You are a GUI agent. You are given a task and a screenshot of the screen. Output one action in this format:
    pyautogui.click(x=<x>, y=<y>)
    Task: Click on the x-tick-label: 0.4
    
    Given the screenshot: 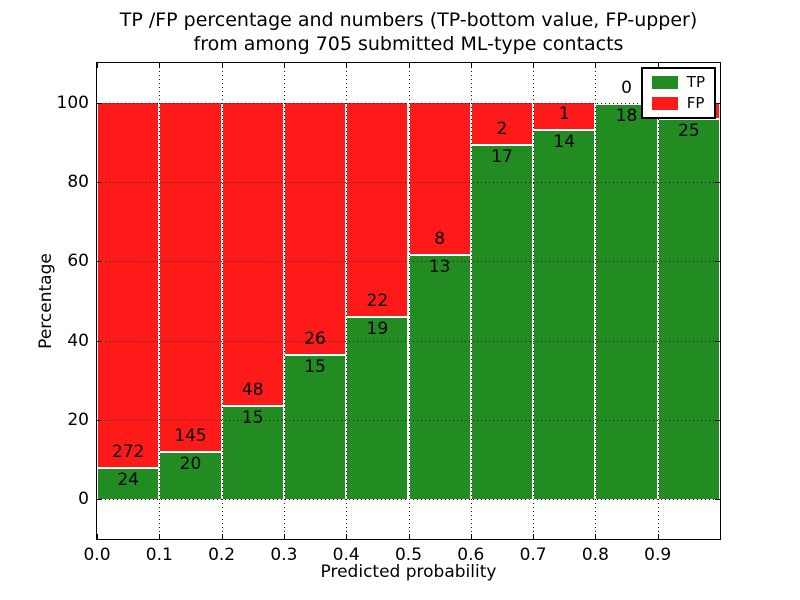 What is the action you would take?
    pyautogui.click(x=346, y=555)
    